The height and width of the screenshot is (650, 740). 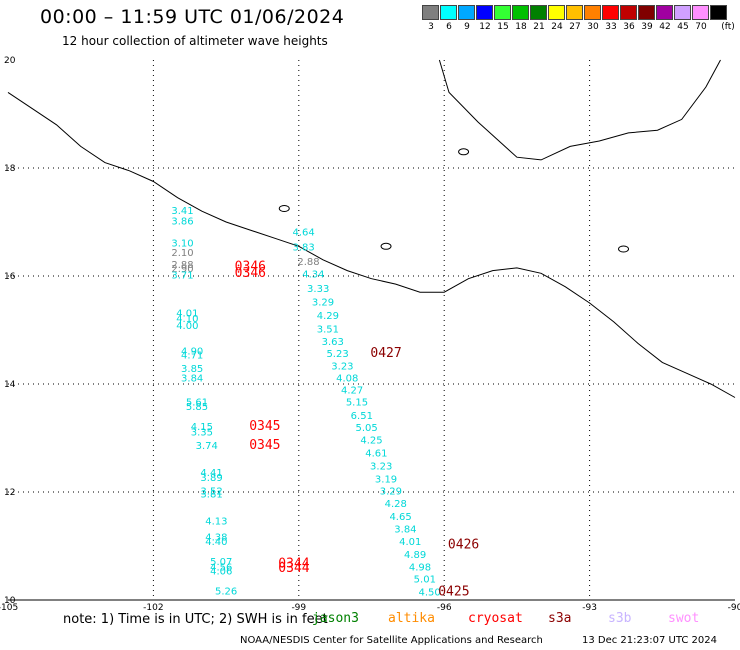 I want to click on wave-height-label: 4.90, so click(x=192, y=351).